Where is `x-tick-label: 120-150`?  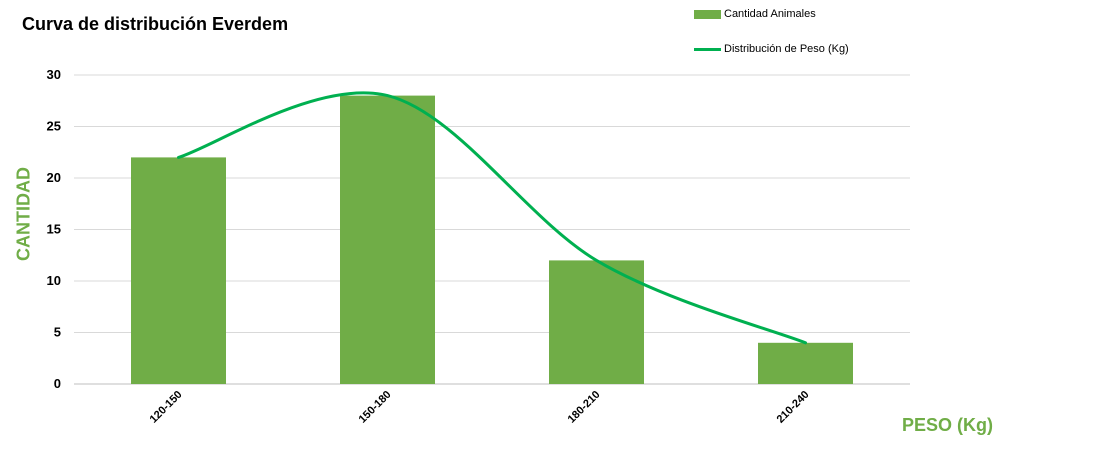
x-tick-label: 120-150 is located at coordinates (166, 407).